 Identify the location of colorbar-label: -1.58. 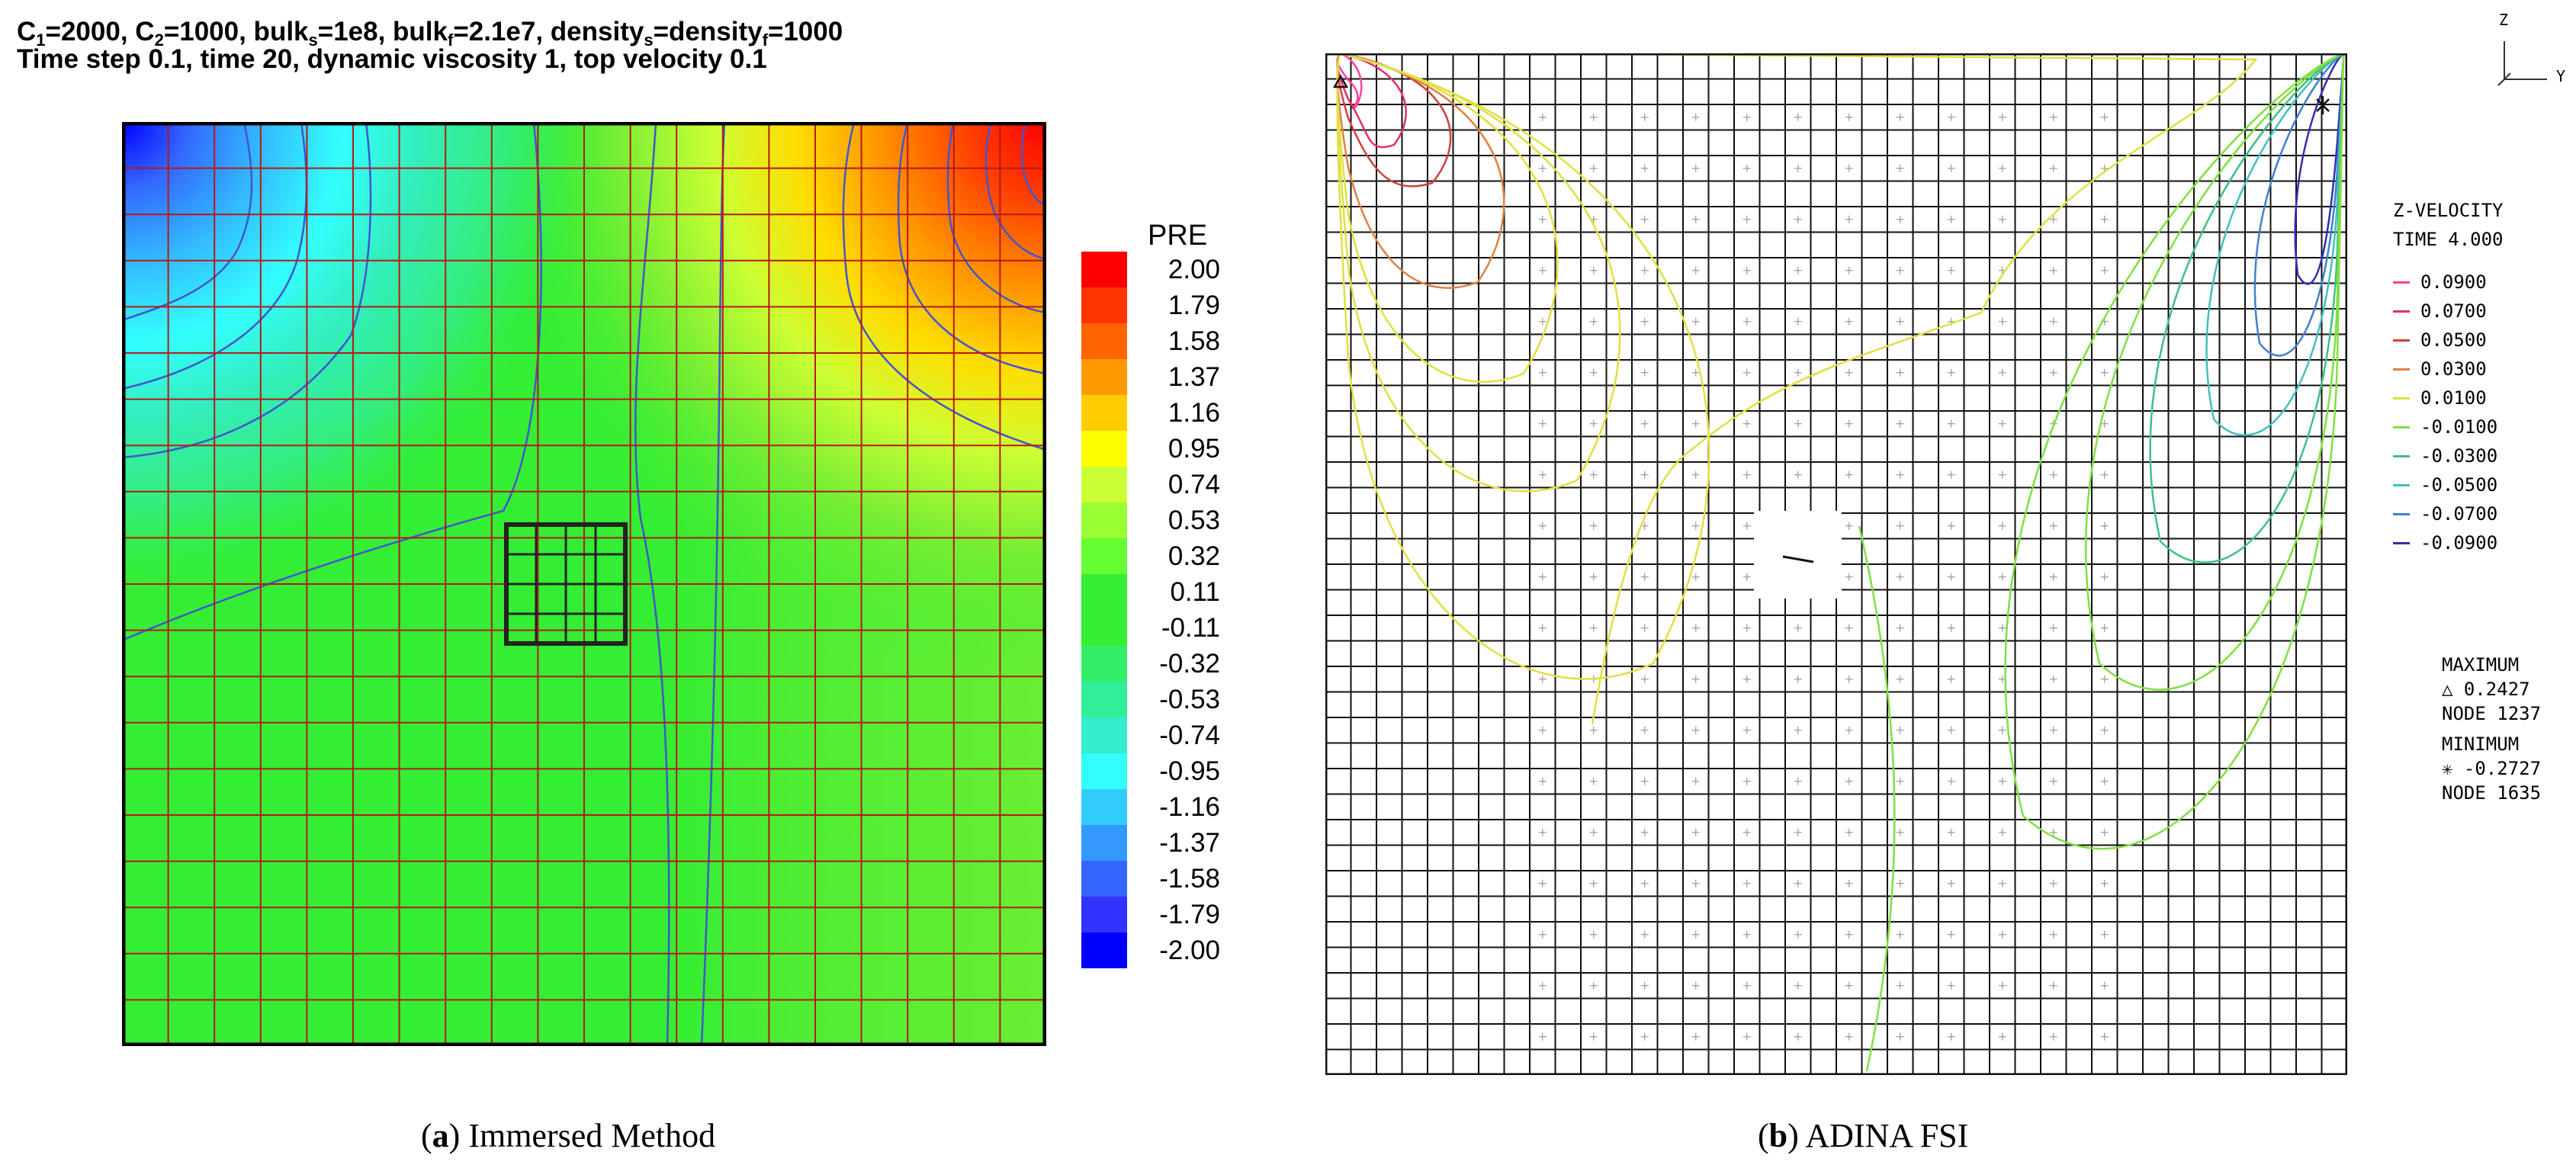
(1189, 878).